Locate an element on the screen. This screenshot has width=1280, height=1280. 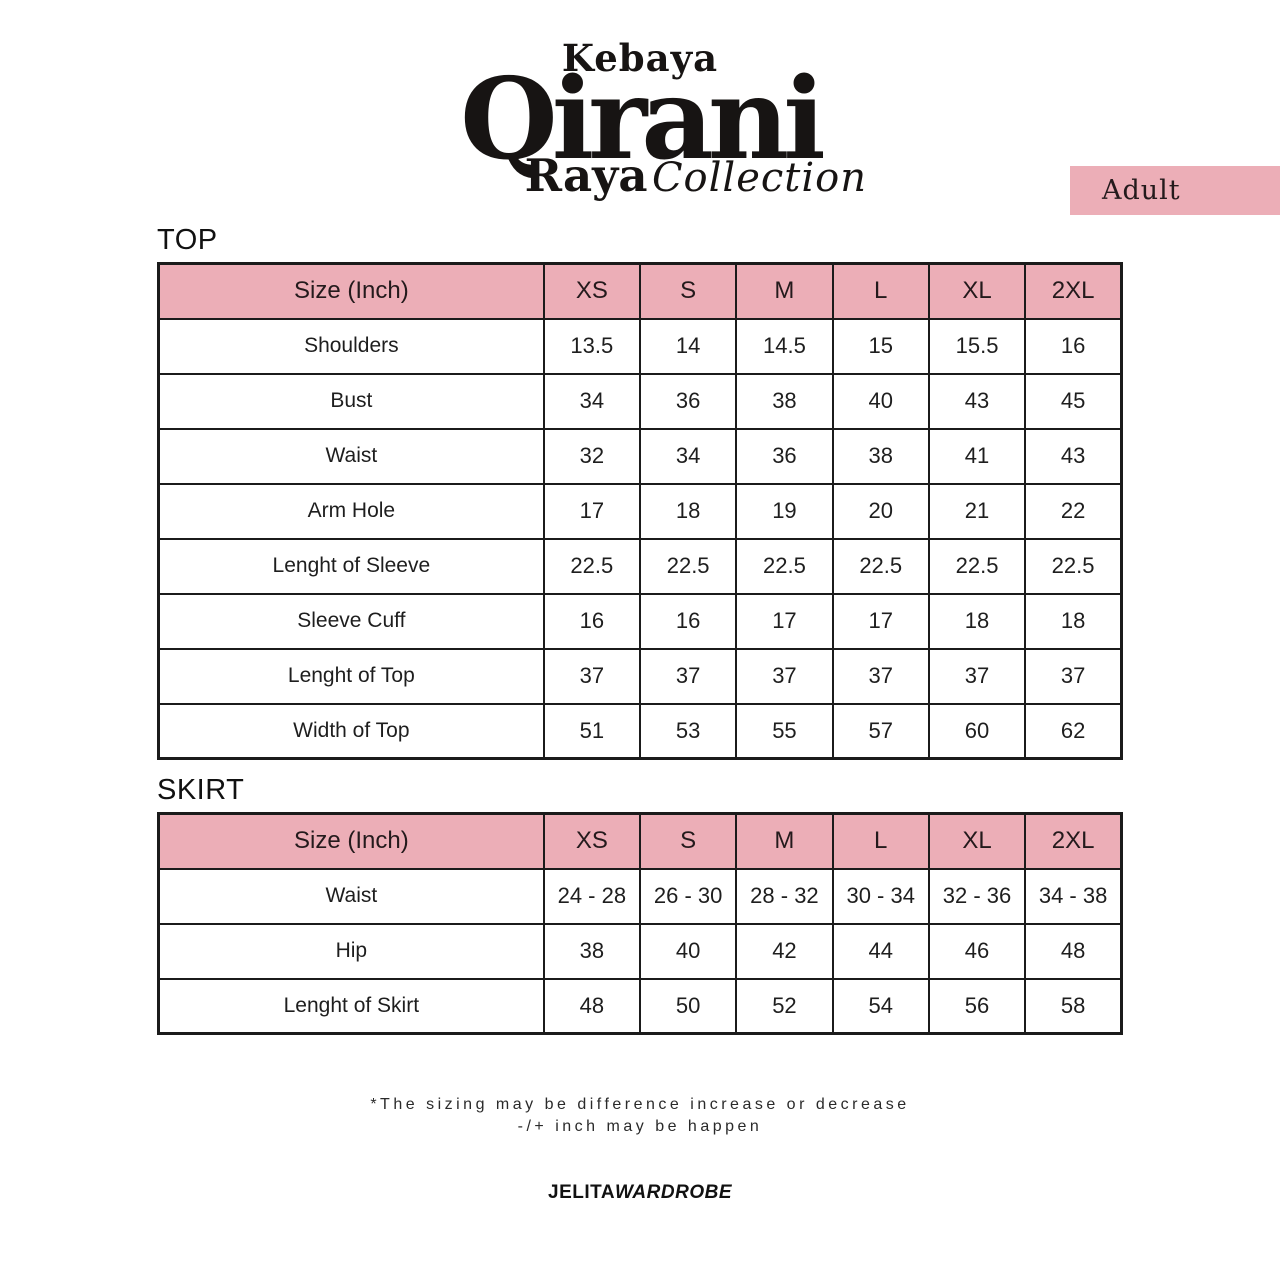
measurement-value-cell: 60 is located at coordinates (977, 731).